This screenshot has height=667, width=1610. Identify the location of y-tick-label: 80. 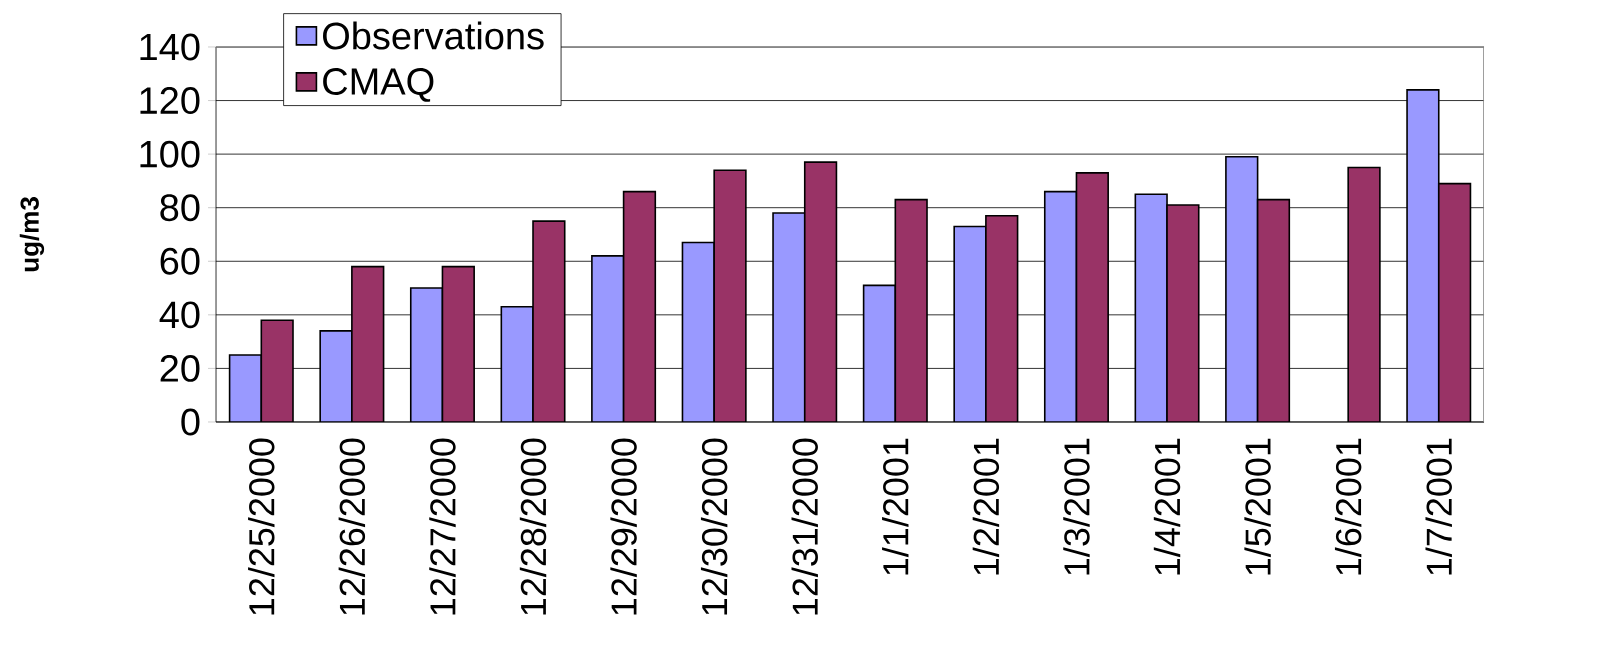
(180, 208).